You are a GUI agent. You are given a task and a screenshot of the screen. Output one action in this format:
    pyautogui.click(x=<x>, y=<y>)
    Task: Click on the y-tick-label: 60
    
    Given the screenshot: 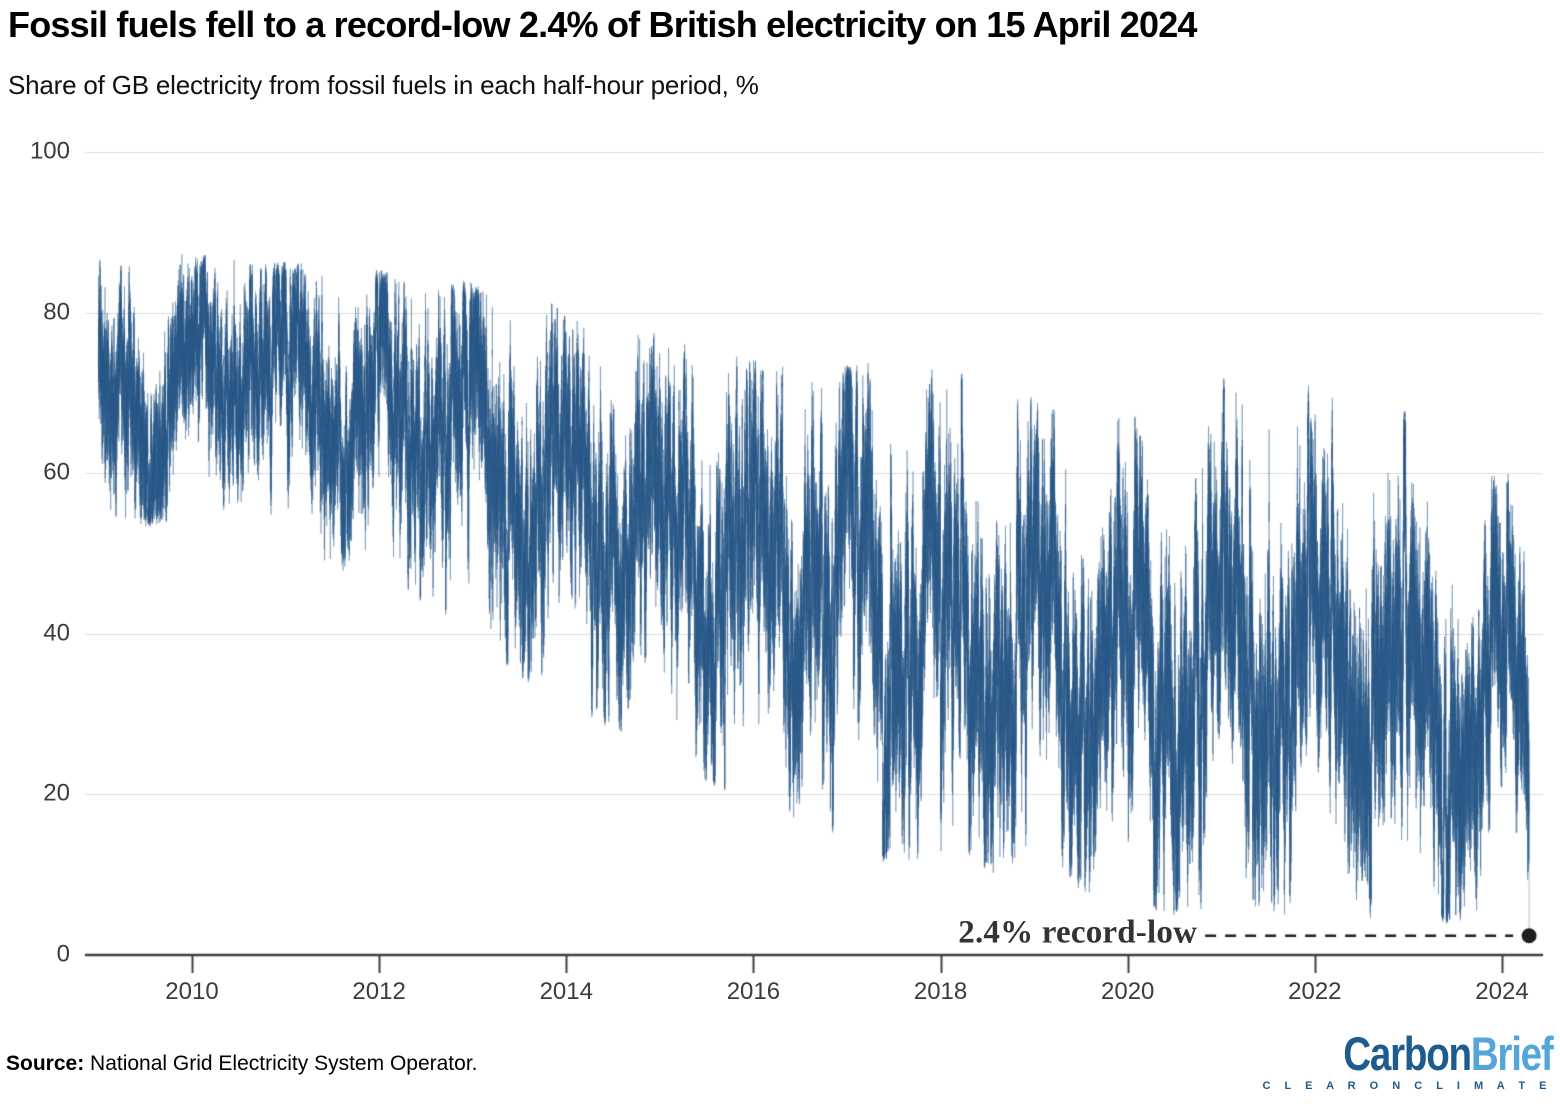 What is the action you would take?
    pyautogui.click(x=56, y=472)
    